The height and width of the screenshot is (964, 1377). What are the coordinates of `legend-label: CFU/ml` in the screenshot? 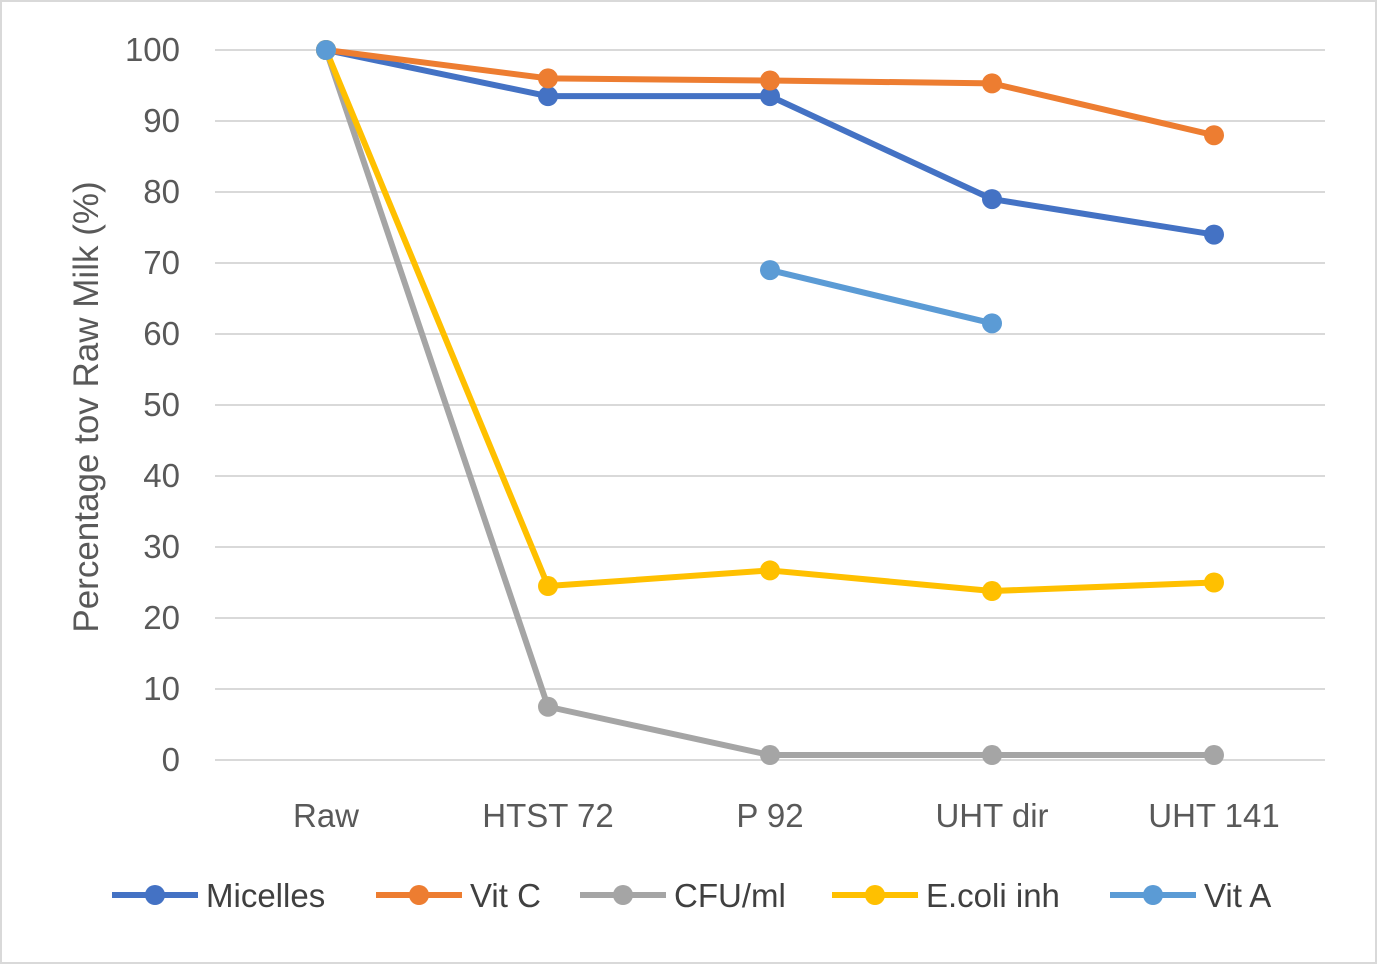 It's located at (730, 895).